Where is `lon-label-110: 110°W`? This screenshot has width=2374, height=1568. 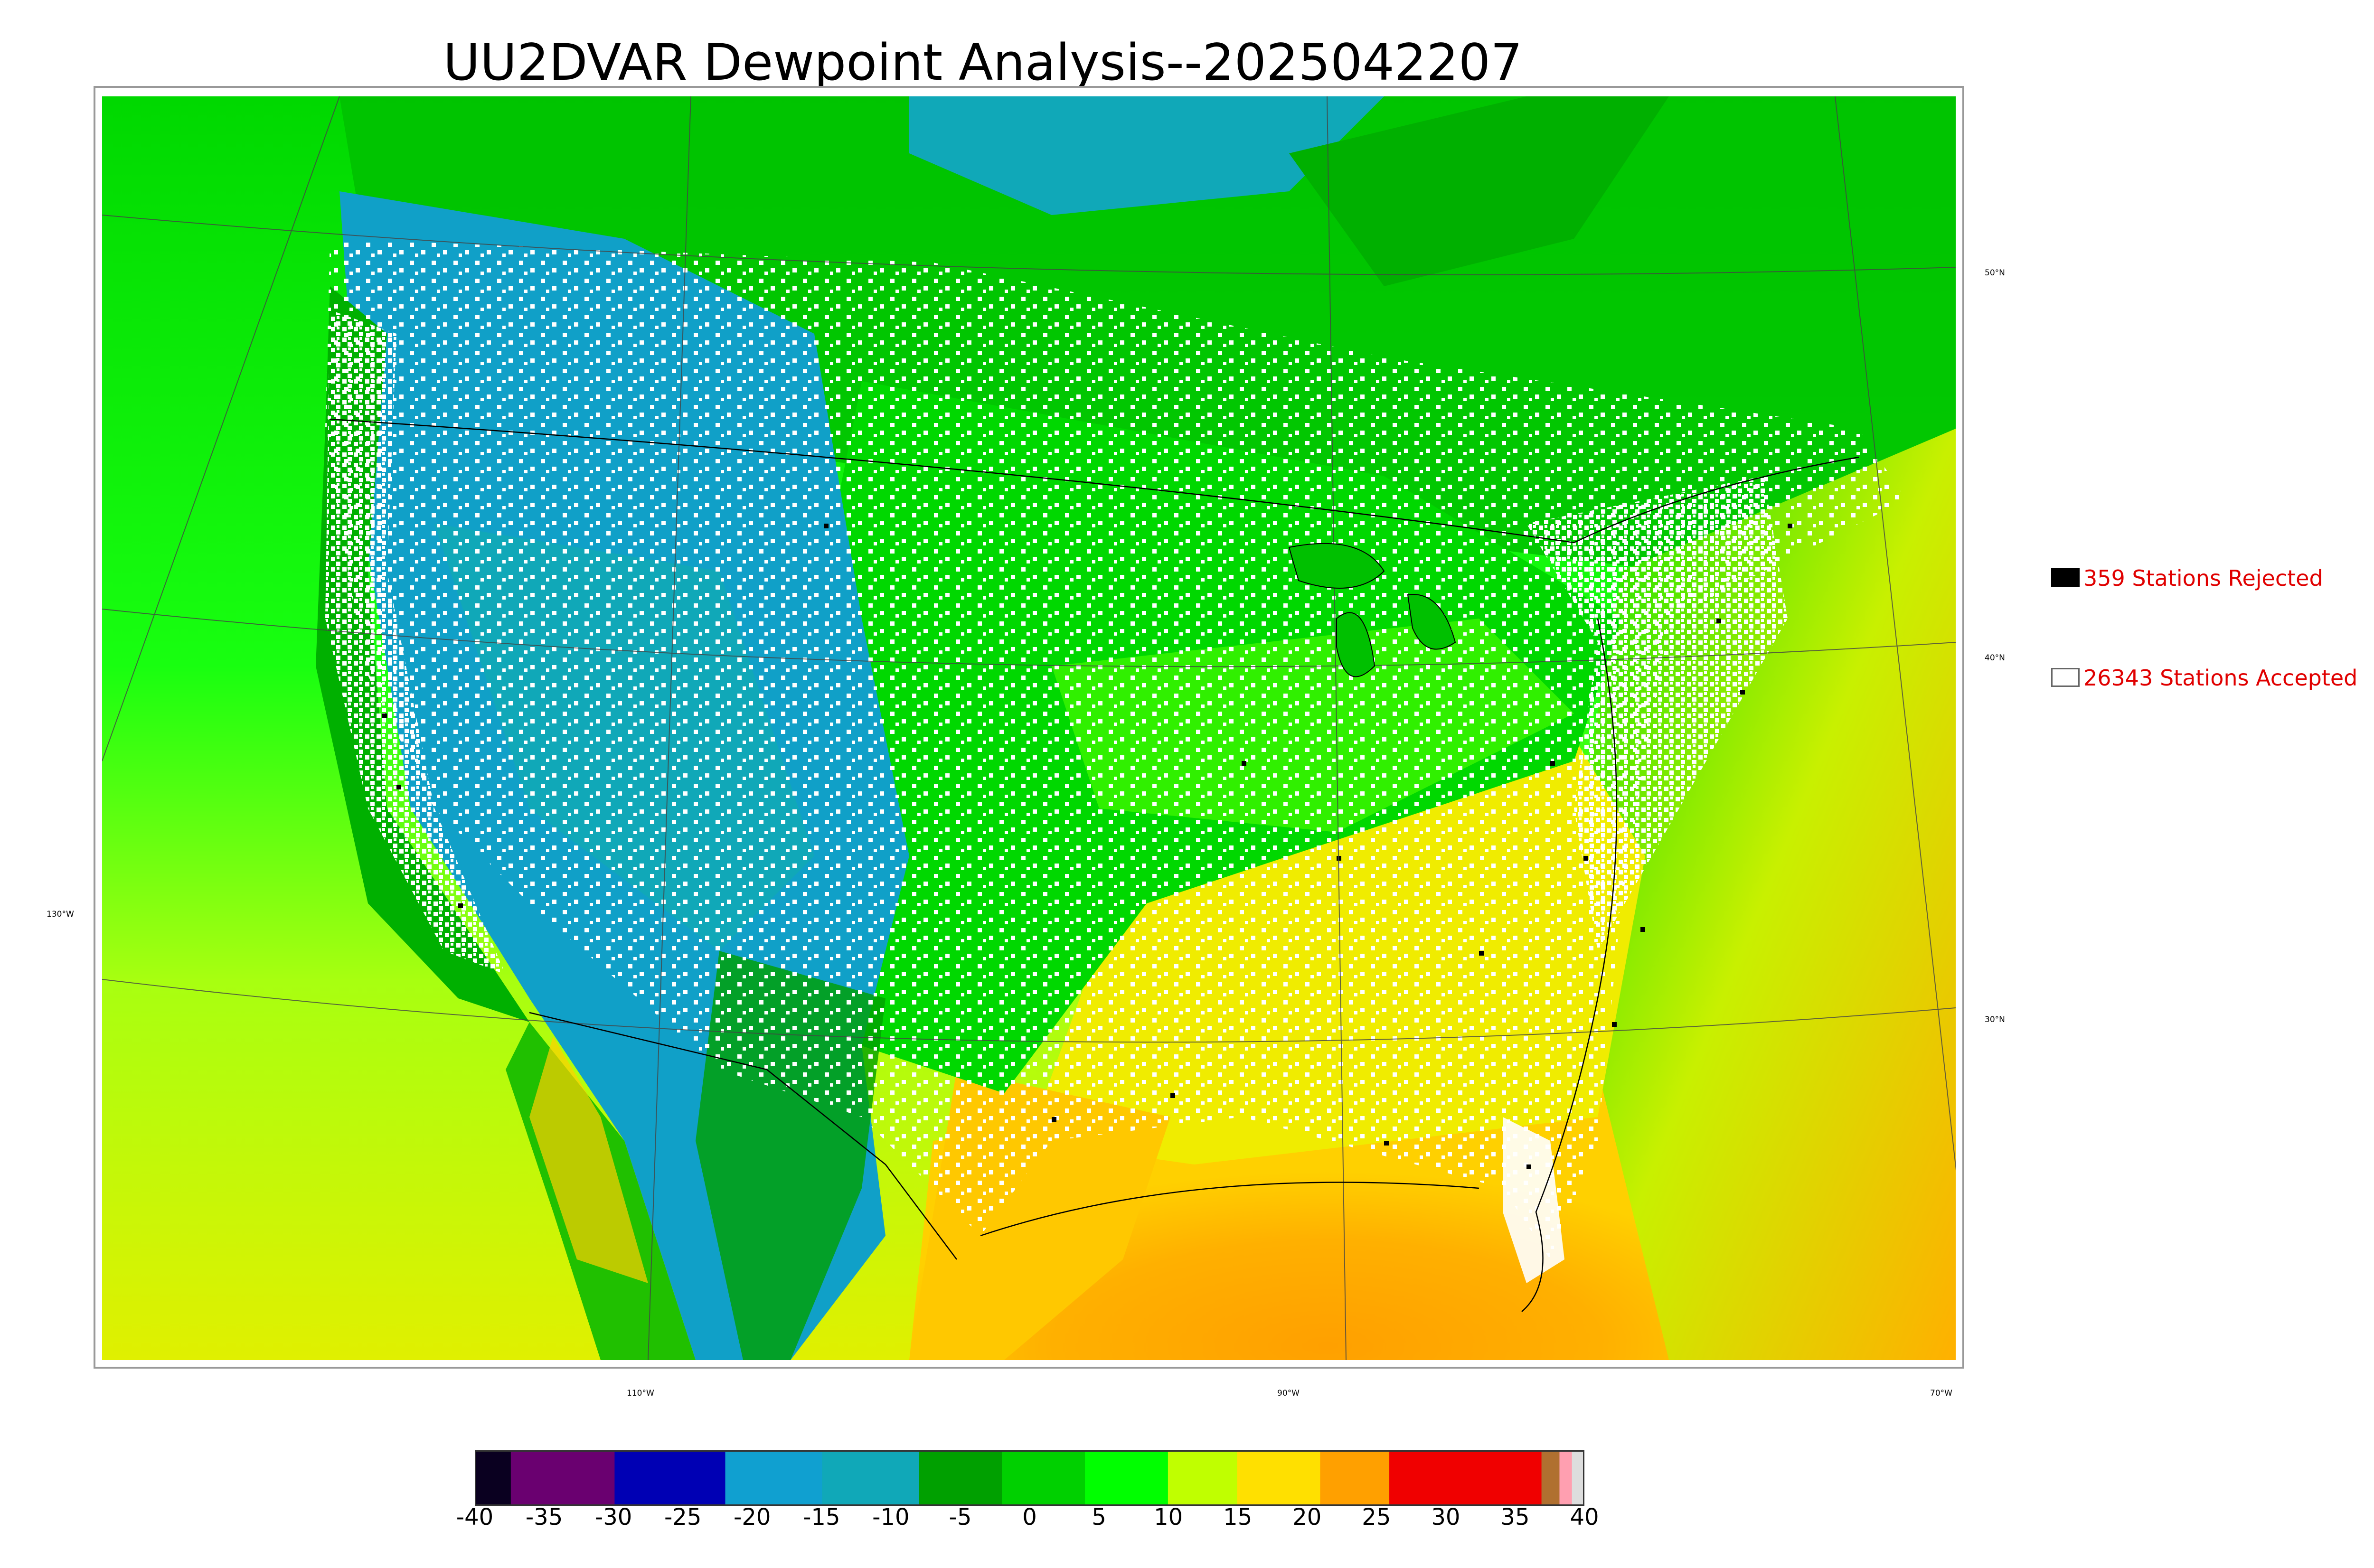 lon-label-110: 110°W is located at coordinates (640, 1394).